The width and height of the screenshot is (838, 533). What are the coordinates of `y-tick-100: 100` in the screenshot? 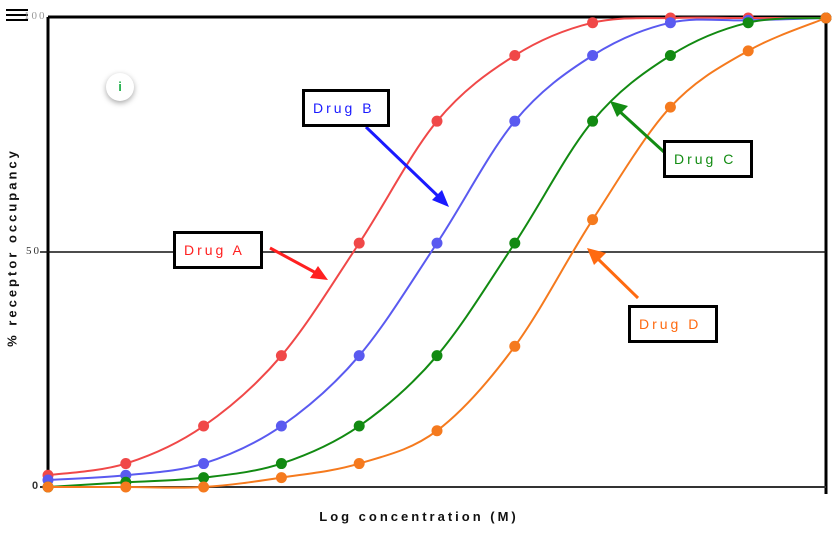 It's located at (35, 16).